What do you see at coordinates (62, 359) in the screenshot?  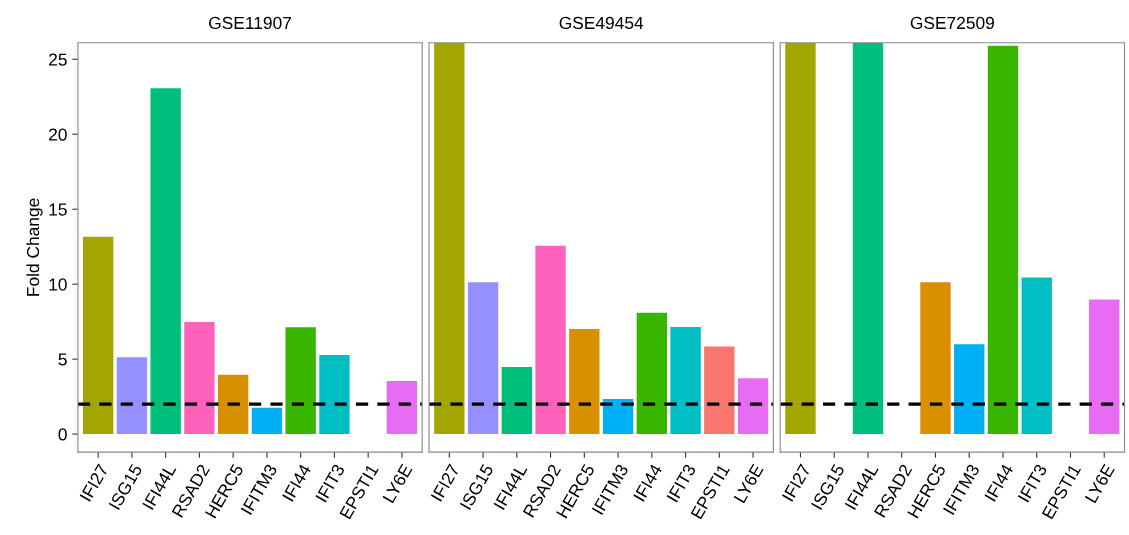 I see `y-tick-label: 5` at bounding box center [62, 359].